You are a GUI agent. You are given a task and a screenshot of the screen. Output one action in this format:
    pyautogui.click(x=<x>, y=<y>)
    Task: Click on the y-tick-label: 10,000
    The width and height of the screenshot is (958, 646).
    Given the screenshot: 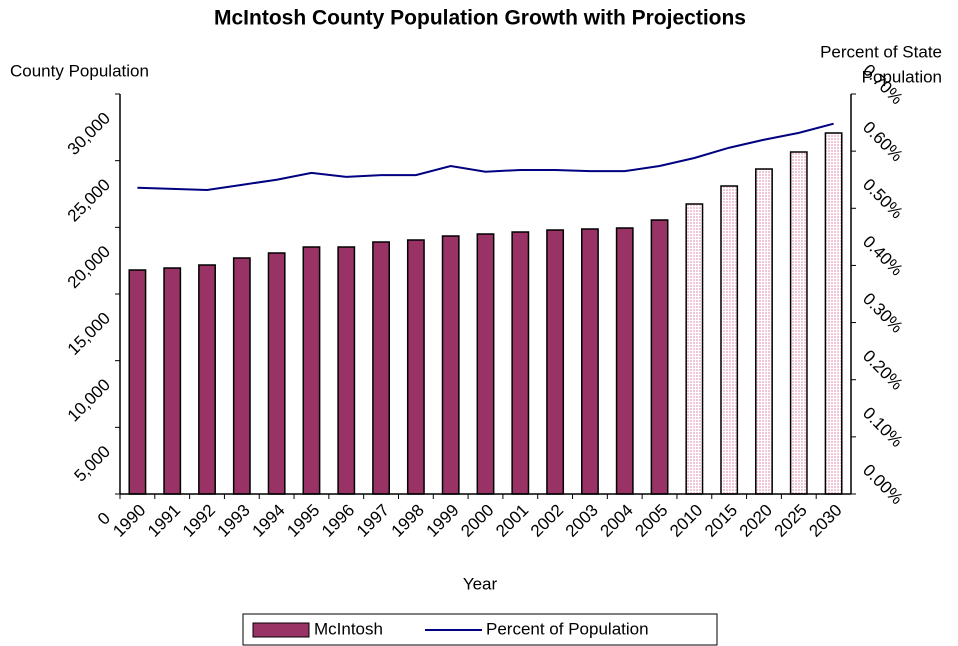 What is the action you would take?
    pyautogui.click(x=89, y=400)
    